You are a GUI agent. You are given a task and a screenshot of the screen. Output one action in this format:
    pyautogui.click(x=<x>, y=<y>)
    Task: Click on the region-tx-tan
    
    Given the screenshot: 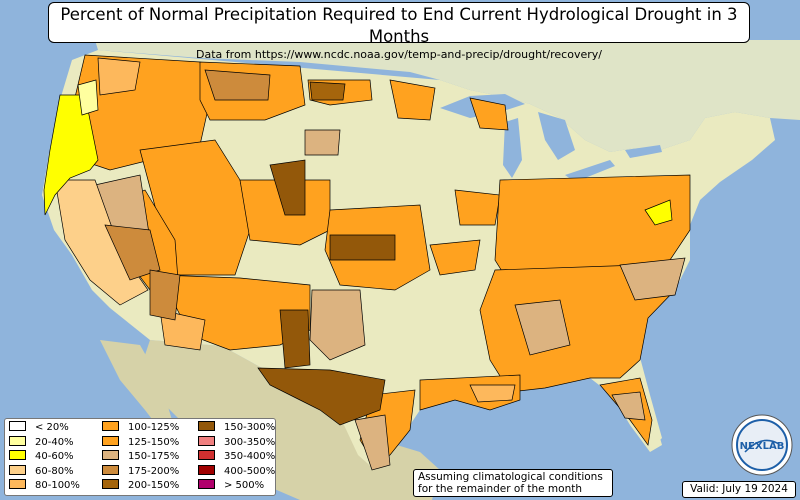 What is the action you would take?
    pyautogui.click(x=372, y=442)
    